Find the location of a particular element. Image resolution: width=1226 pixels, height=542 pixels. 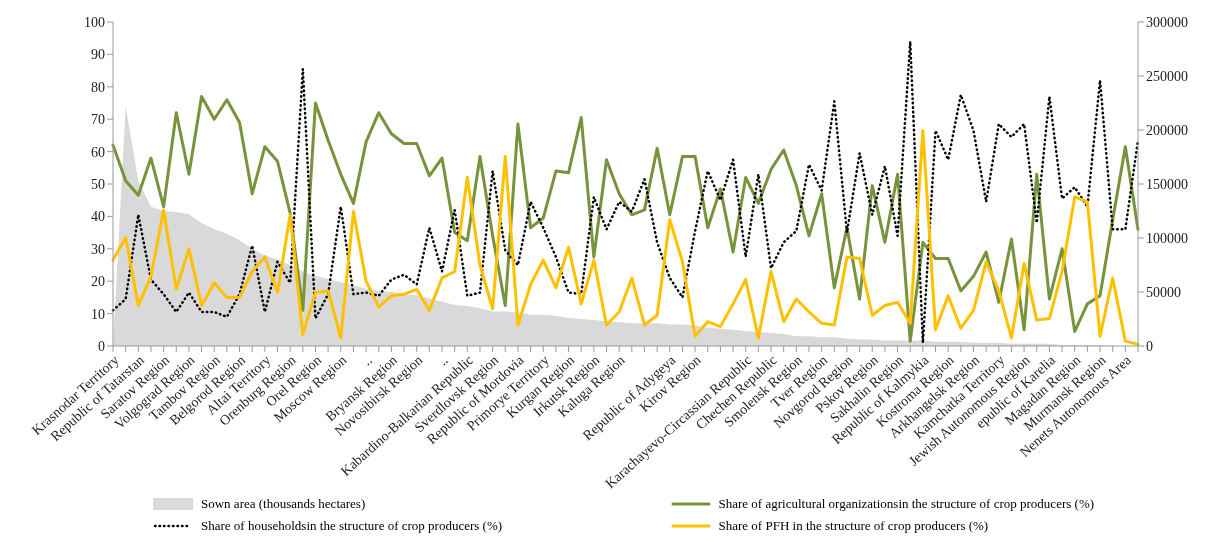

y2-tick-label: 200000 is located at coordinates (1167, 130).